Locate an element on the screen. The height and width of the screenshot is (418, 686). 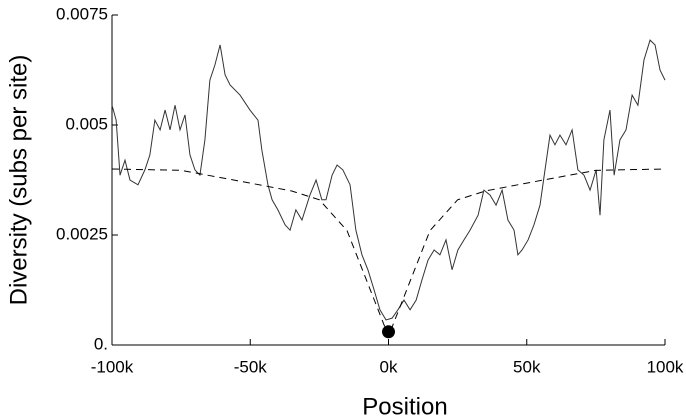
x-tick-label: 100k is located at coordinates (665, 366).